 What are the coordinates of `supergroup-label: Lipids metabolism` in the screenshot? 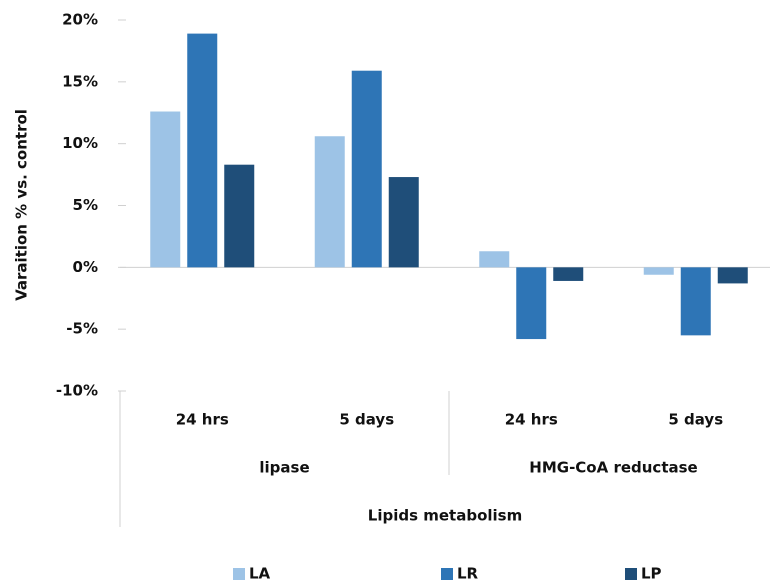 It's located at (445, 516).